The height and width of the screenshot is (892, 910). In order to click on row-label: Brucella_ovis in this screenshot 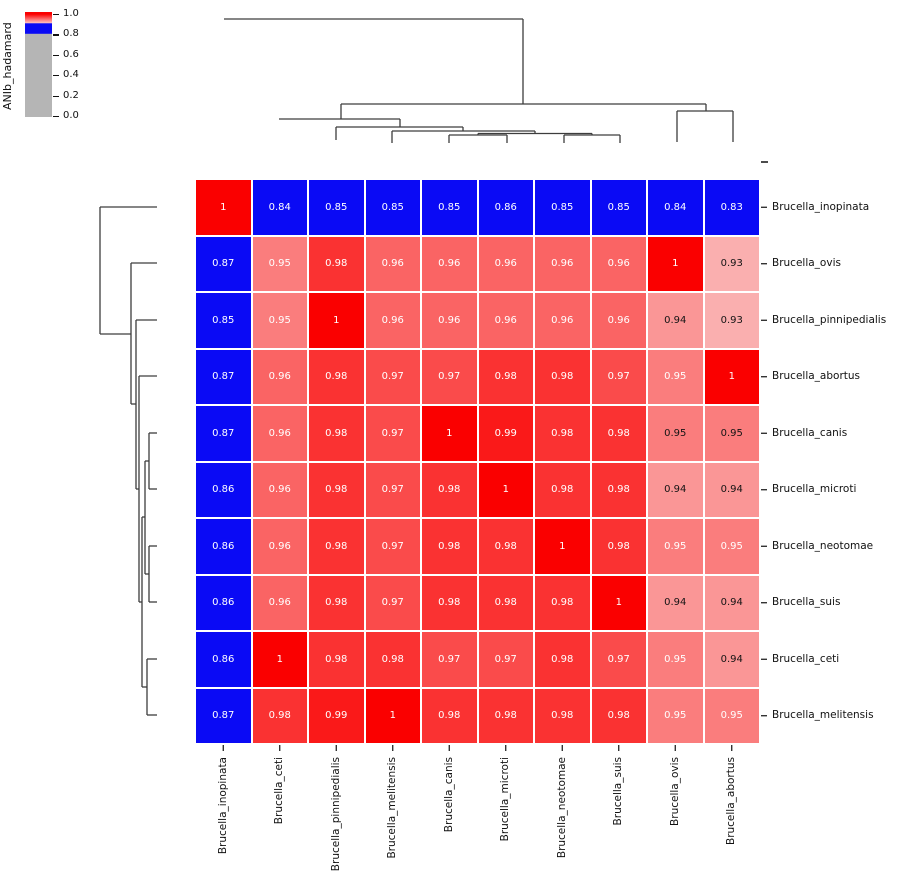, I will do `click(806, 263)`.